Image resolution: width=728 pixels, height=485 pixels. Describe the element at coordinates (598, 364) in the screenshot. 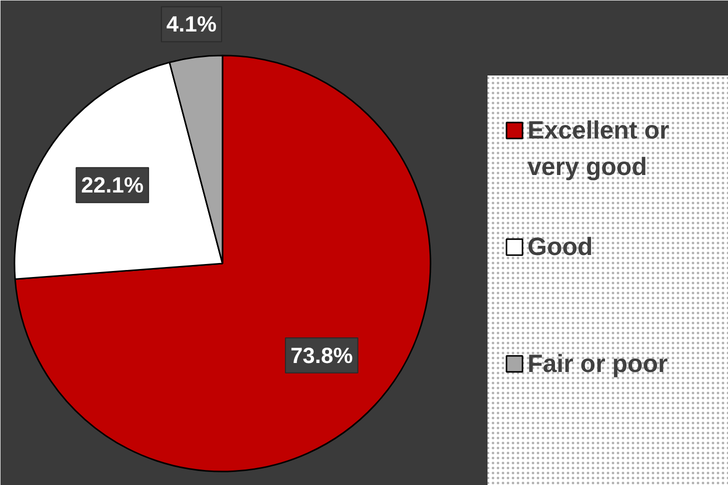

I see `legend-label: Fair or poor` at that location.